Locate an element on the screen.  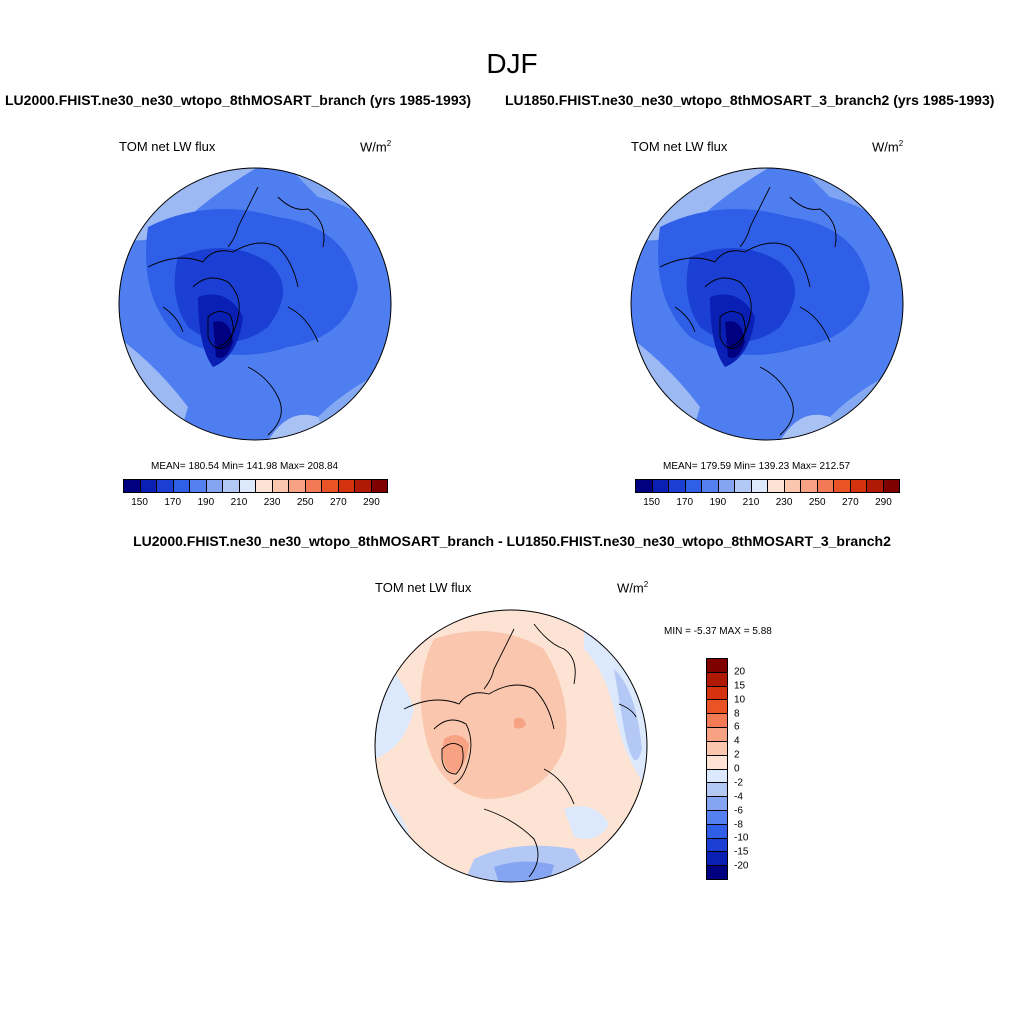
right-colorbar: 150 170 190 210 230 250 270 290 is located at coordinates (767, 493).